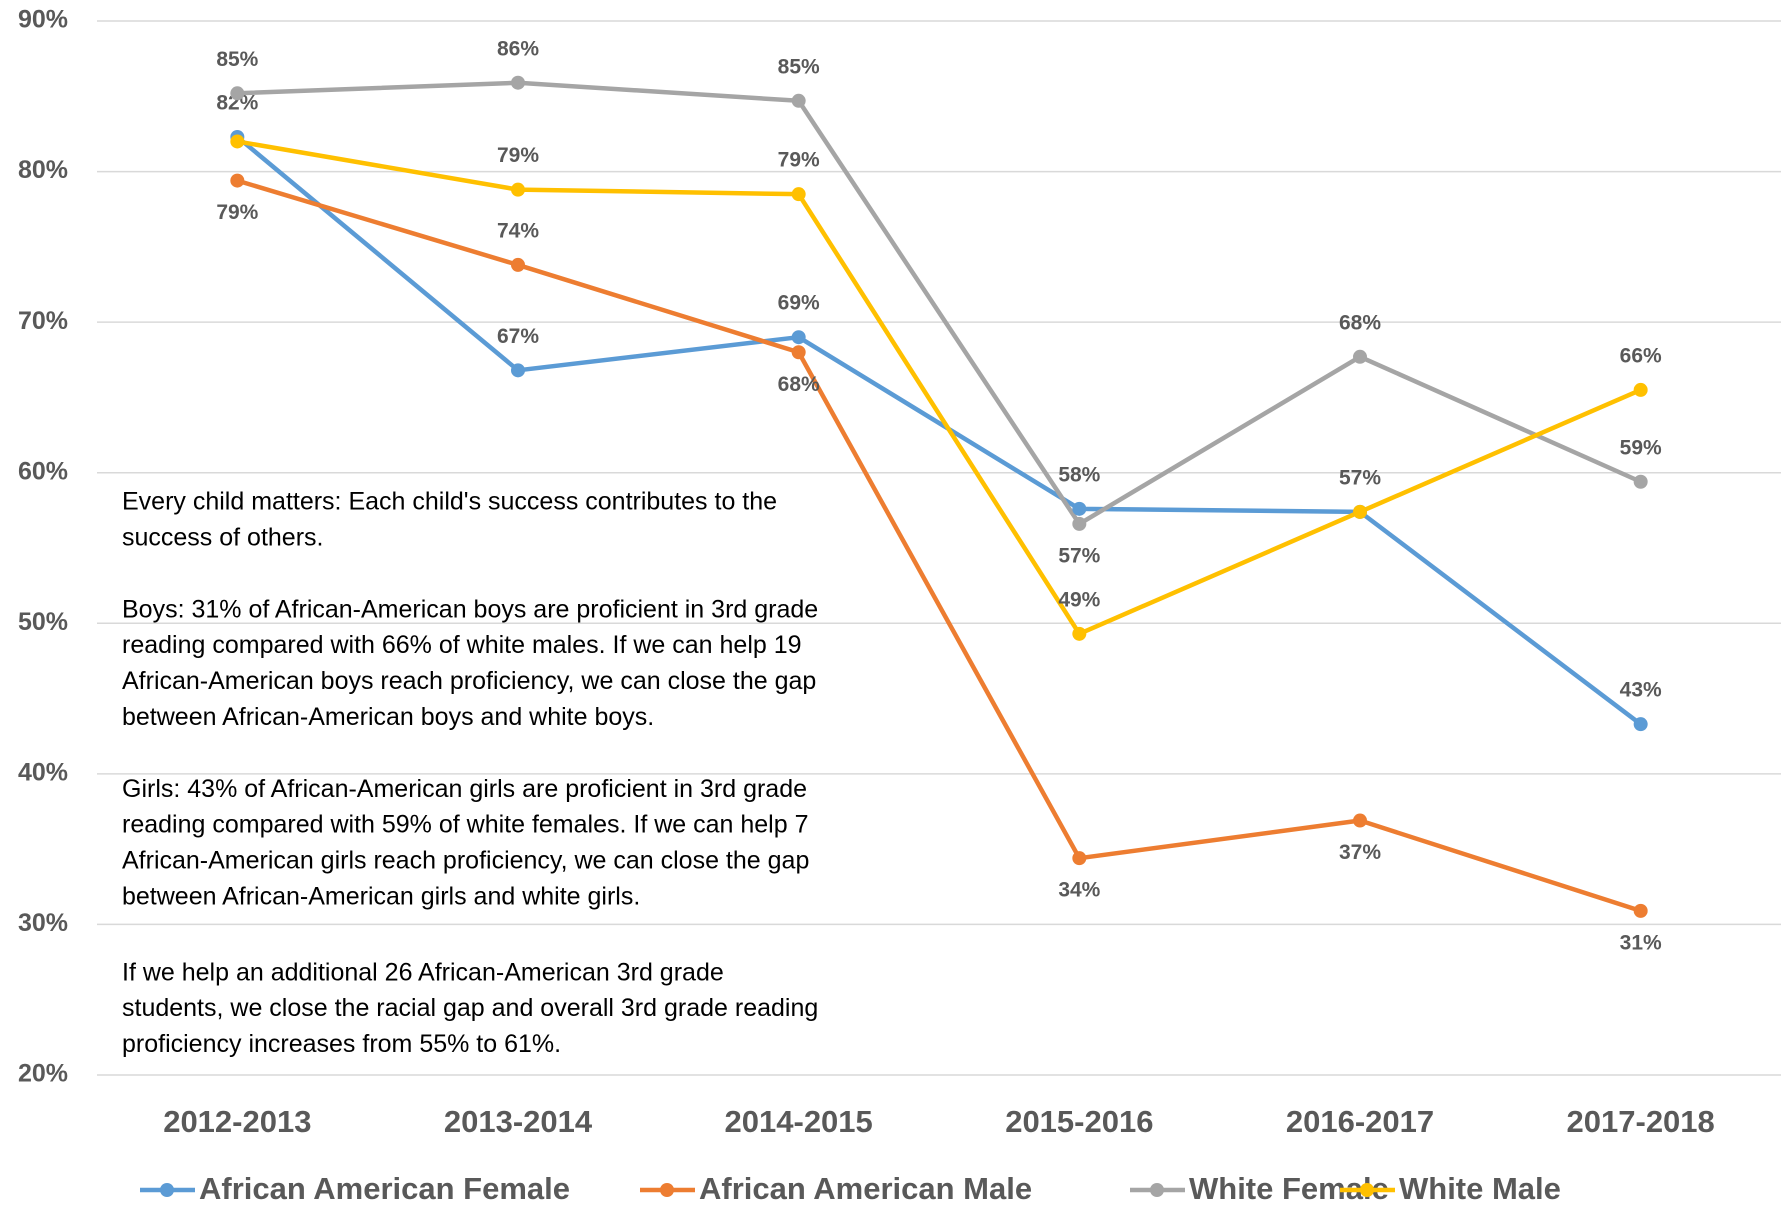 The image size is (1781, 1207). I want to click on y-tick-label: 80%, so click(43, 170).